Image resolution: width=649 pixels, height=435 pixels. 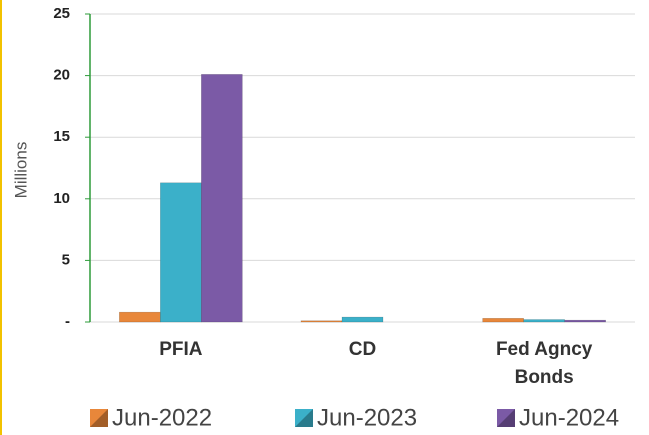 I want to click on y-tick-label: 15, so click(x=61, y=136).